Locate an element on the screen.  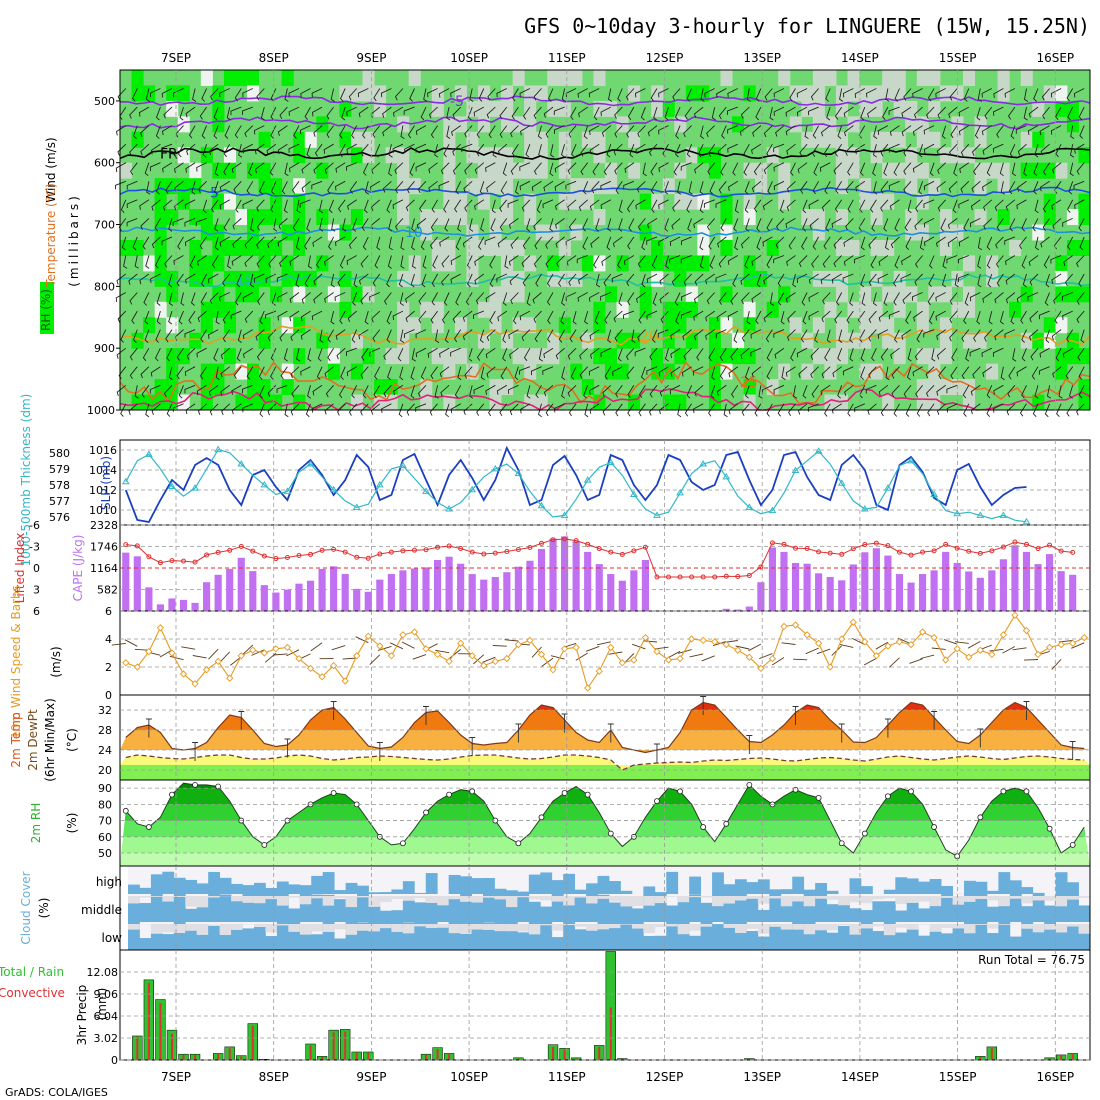
minmax-bar is located at coordinates (841, 733).